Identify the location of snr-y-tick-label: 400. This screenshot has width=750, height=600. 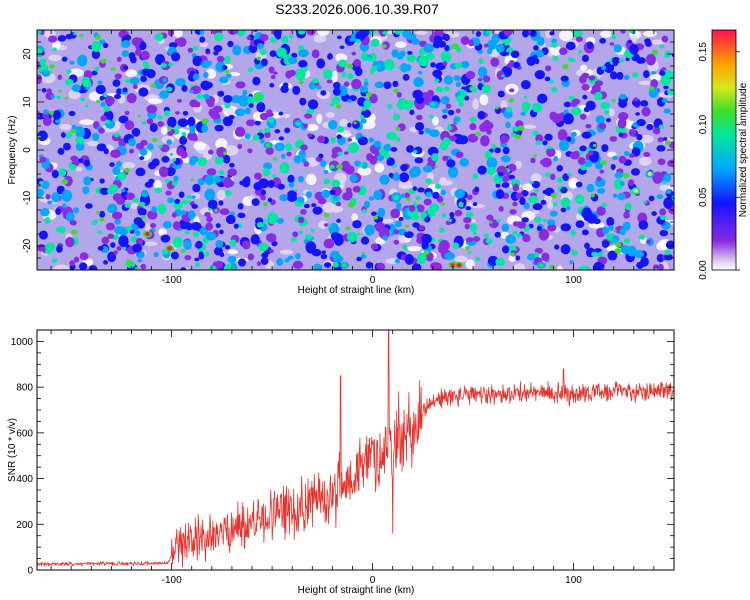
(24, 479).